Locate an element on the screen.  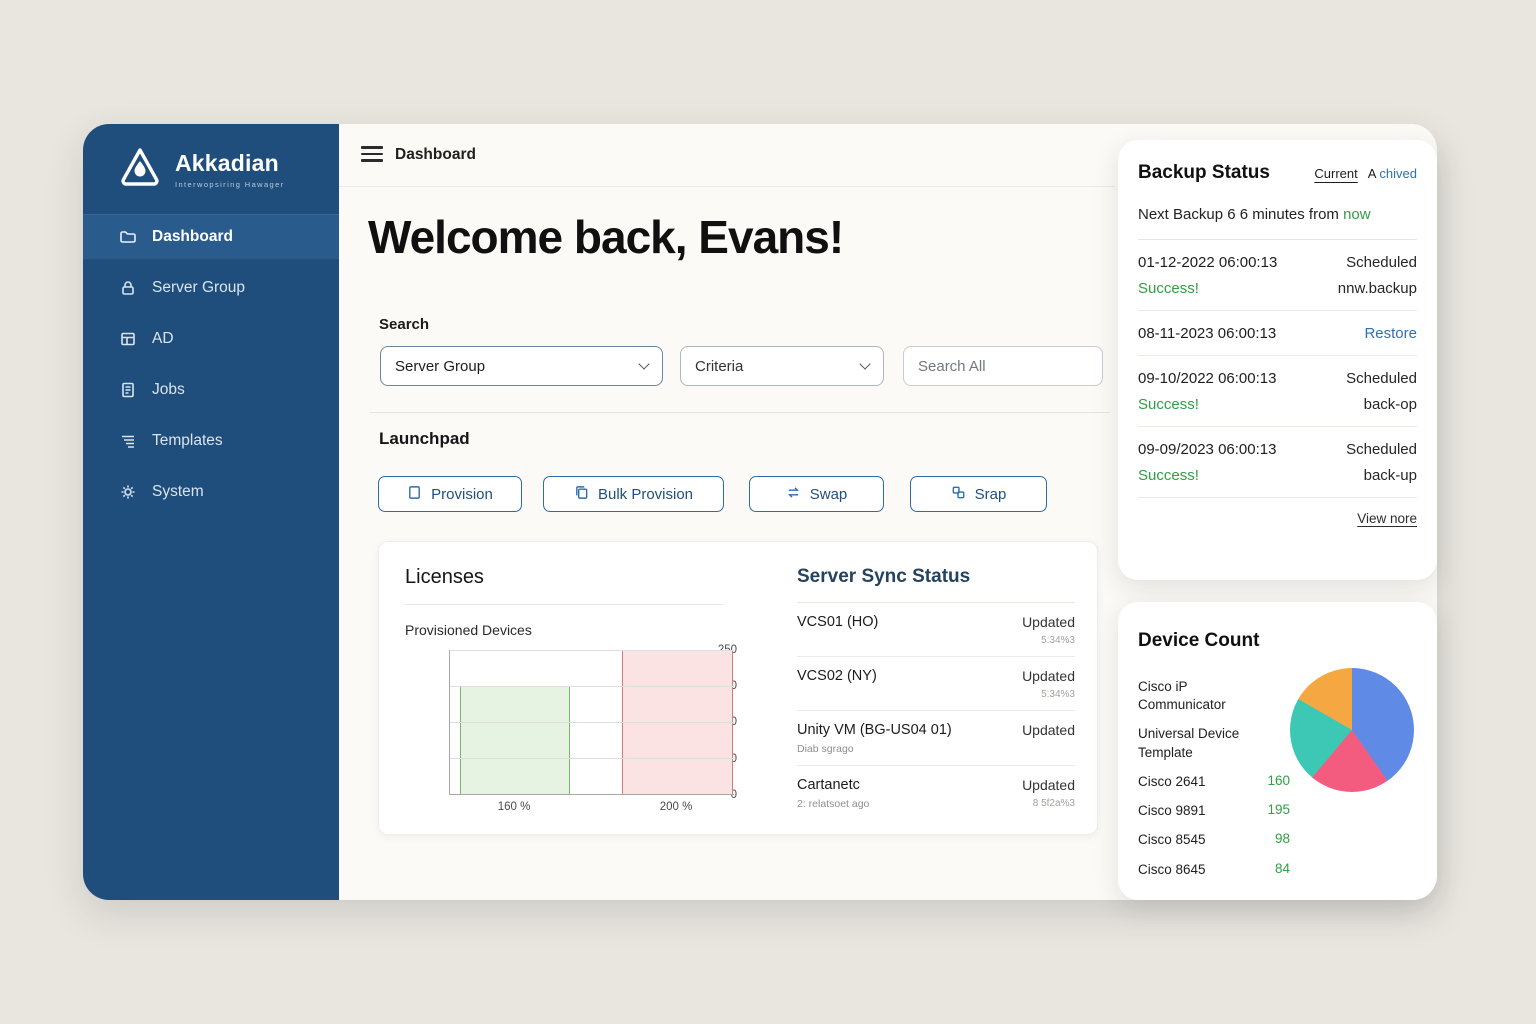
gear-icon is located at coordinates (128, 492).